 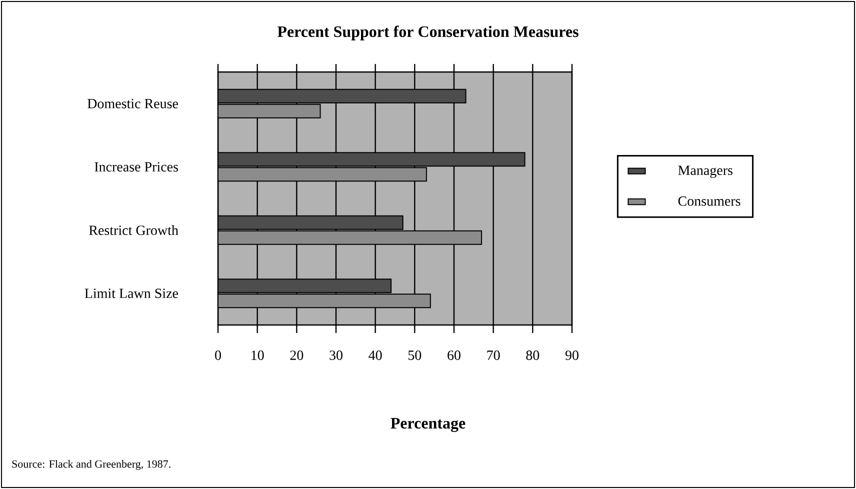 I want to click on source-note: Source: Flack and Greenberg, 1987., so click(x=91, y=465).